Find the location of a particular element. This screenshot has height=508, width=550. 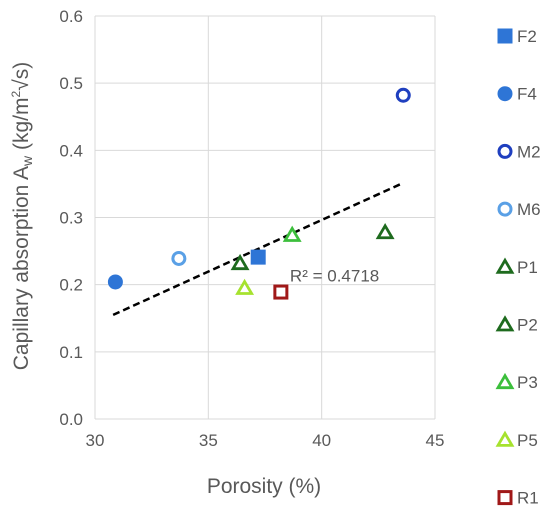

legend-label-p2: P2 is located at coordinates (527, 325).